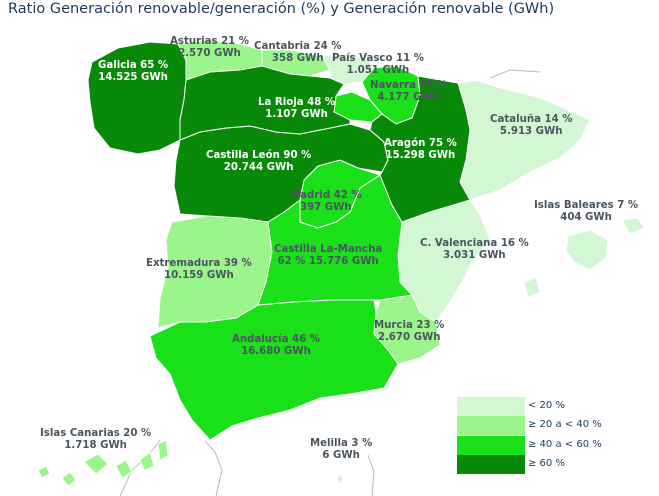  What do you see at coordinates (341, 449) in the screenshot?
I see `label-melilla: Melilla 3 % 6 GWh` at bounding box center [341, 449].